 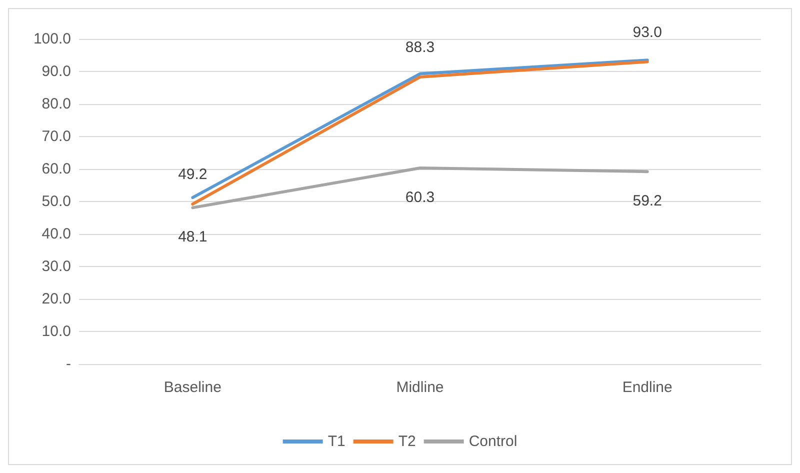 I want to click on y-tick-label: 50.0, so click(x=56, y=201).